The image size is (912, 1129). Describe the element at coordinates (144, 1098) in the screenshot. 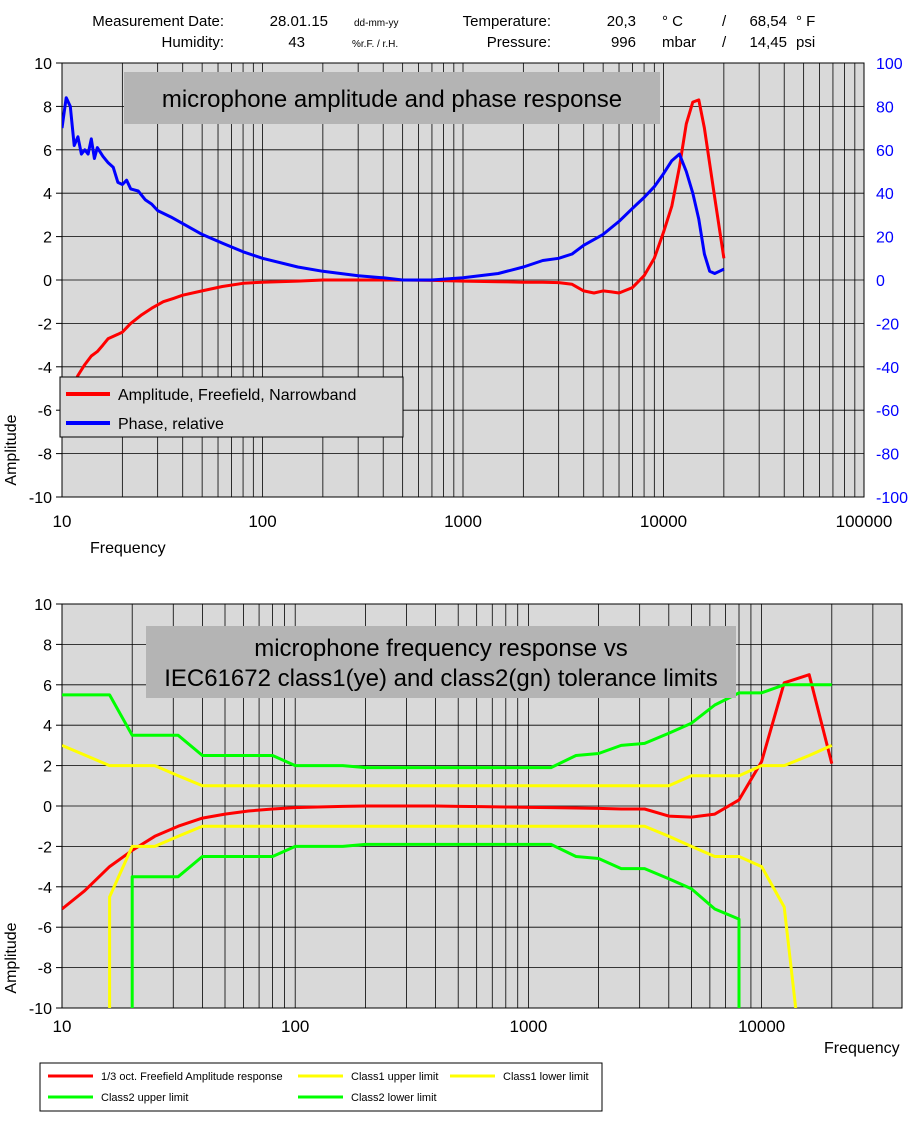

I see `legend-label-3: Class2 upper limit` at that location.